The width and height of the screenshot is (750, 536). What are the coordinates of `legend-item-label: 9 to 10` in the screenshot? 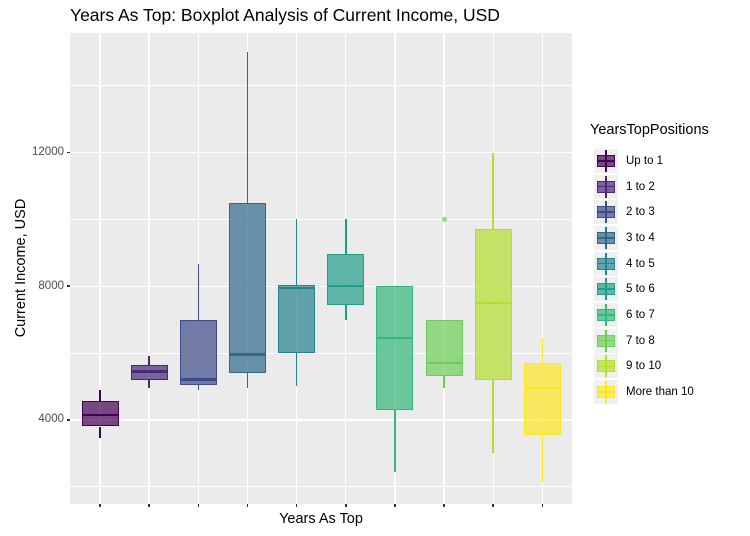 It's located at (644, 366).